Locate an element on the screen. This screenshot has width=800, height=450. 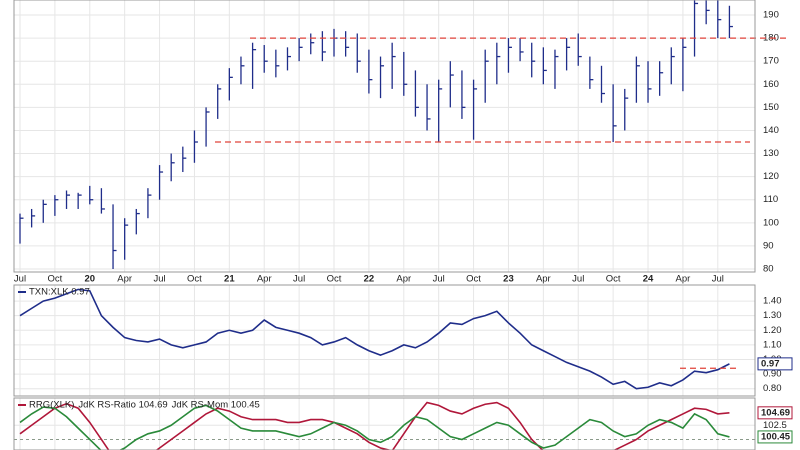
x-tick-label: 24 is located at coordinates (648, 279).